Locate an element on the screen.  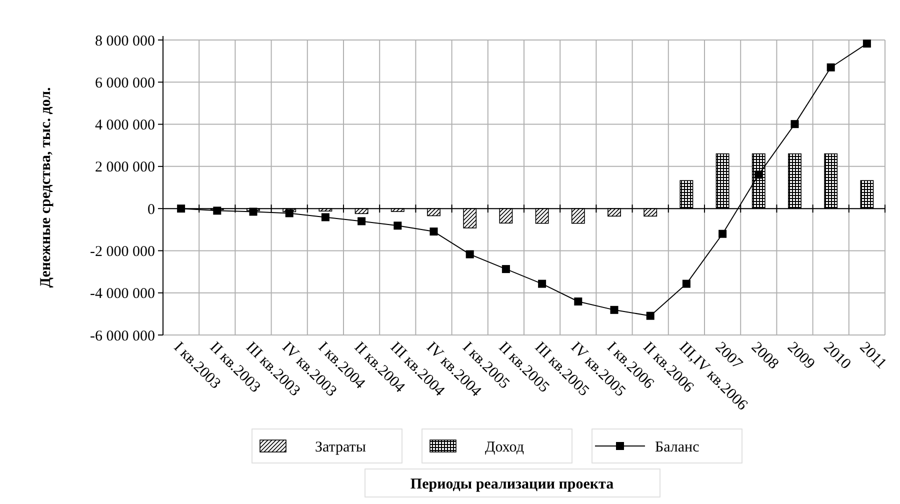
legend-label: Баланс is located at coordinates (677, 447).